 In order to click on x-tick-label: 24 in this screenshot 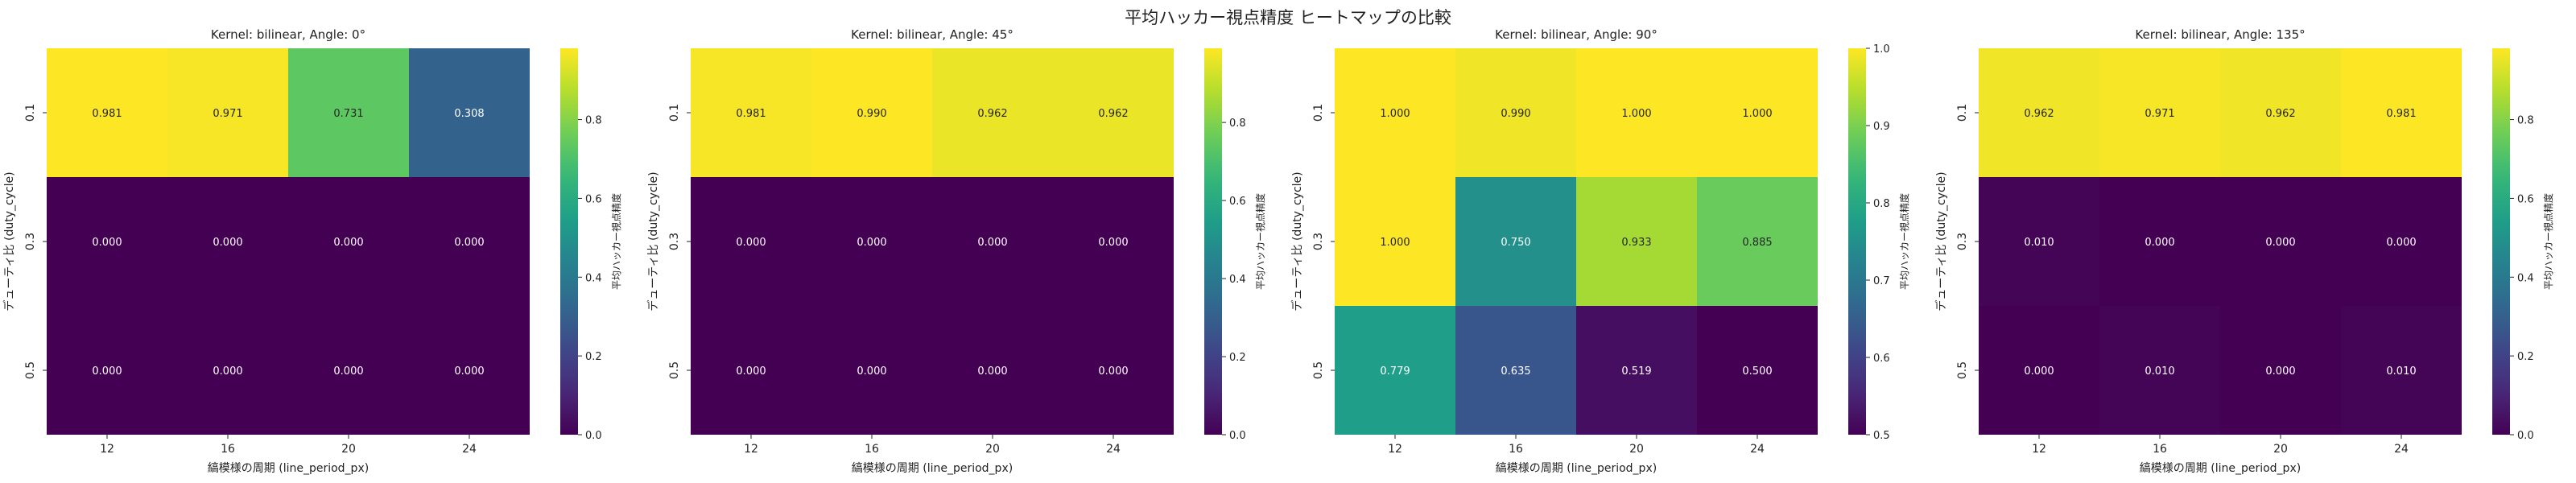, I will do `click(1757, 449)`.